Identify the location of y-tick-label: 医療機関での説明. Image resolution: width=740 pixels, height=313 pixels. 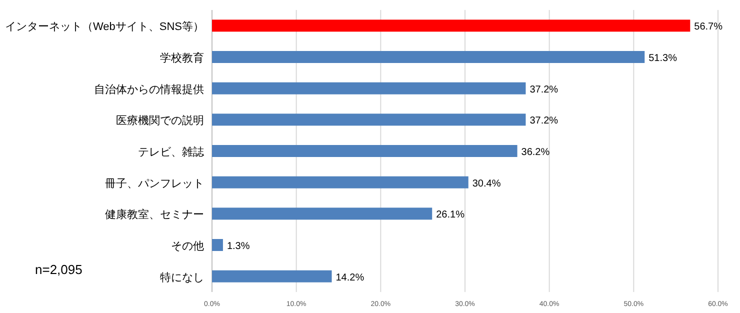
(160, 121).